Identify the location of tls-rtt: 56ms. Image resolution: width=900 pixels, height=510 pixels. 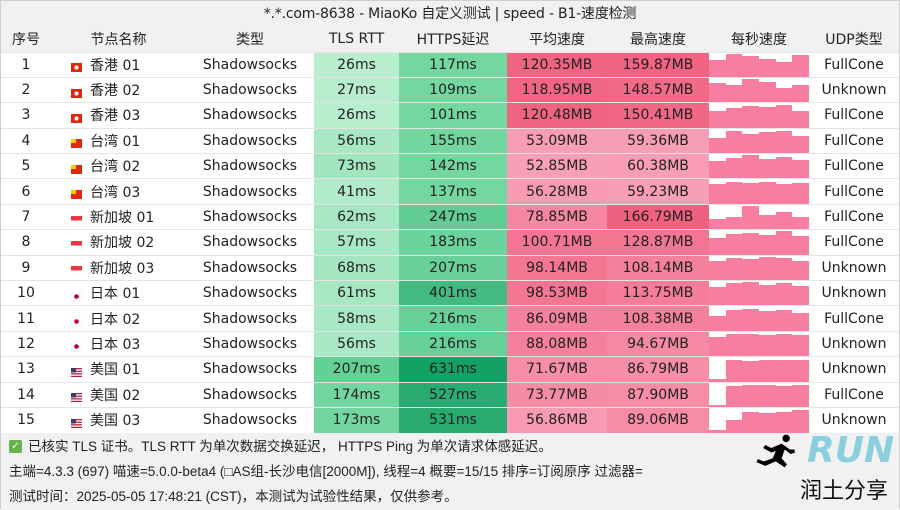
(356, 140).